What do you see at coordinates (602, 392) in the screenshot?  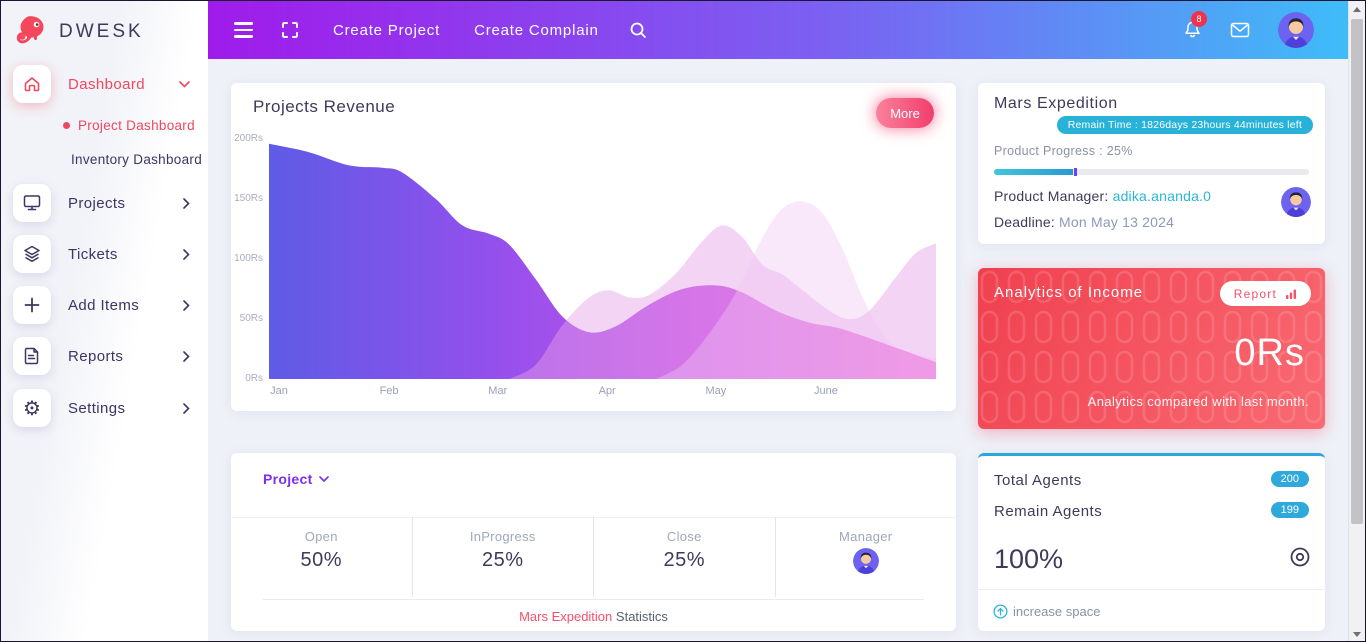 I see `x-axis: Jan Feb Mar Apr May June` at bounding box center [602, 392].